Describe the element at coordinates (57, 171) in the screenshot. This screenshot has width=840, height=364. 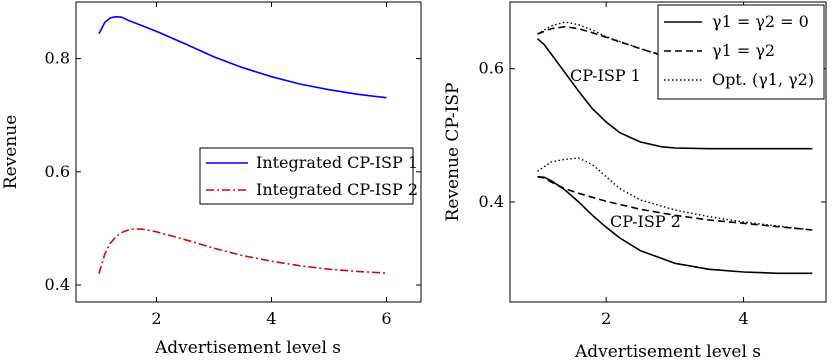
I see `left-y-tick-label: 0.6` at that location.